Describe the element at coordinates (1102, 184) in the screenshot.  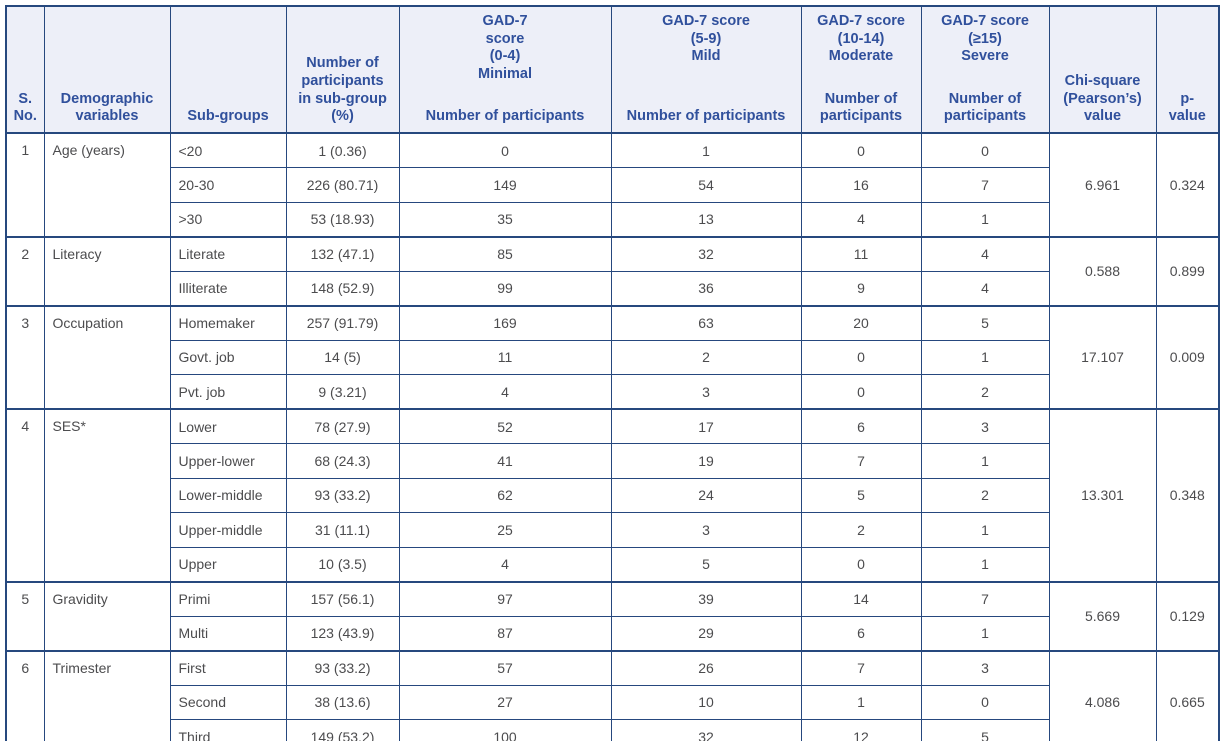
I see `cell-chi-square: 6.961` at that location.